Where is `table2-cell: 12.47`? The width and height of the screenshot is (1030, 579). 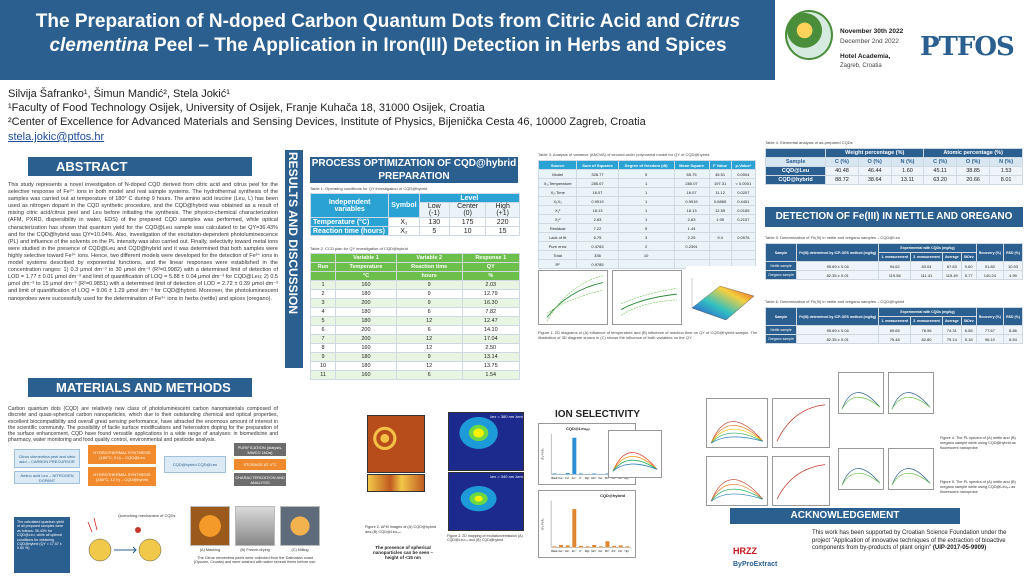 table2-cell: 12.47 is located at coordinates (491, 321).